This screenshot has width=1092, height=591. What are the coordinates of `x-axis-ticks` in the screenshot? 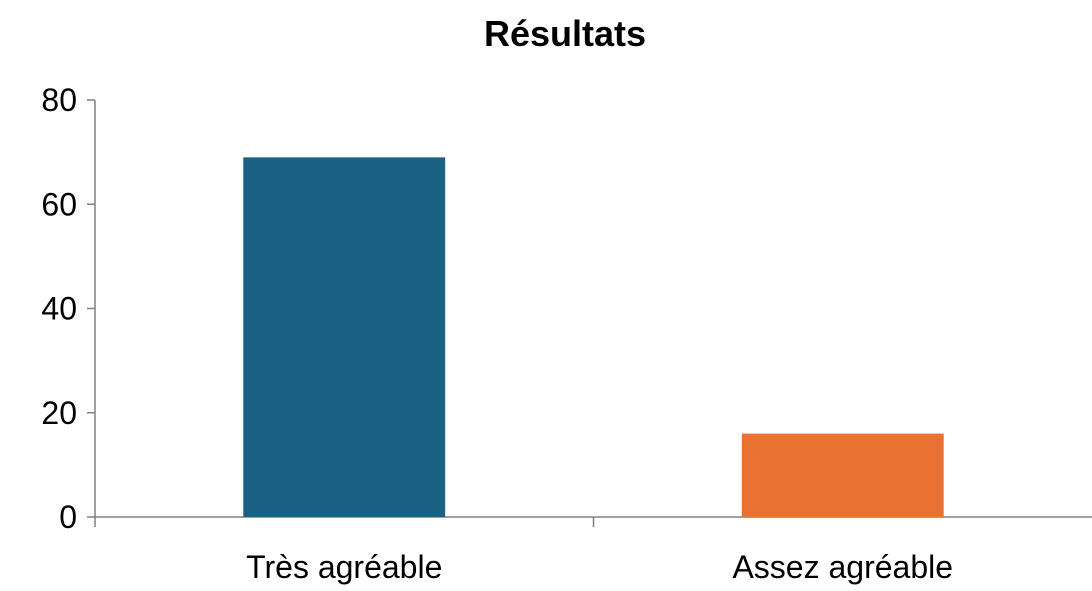 It's located at (344, 522).